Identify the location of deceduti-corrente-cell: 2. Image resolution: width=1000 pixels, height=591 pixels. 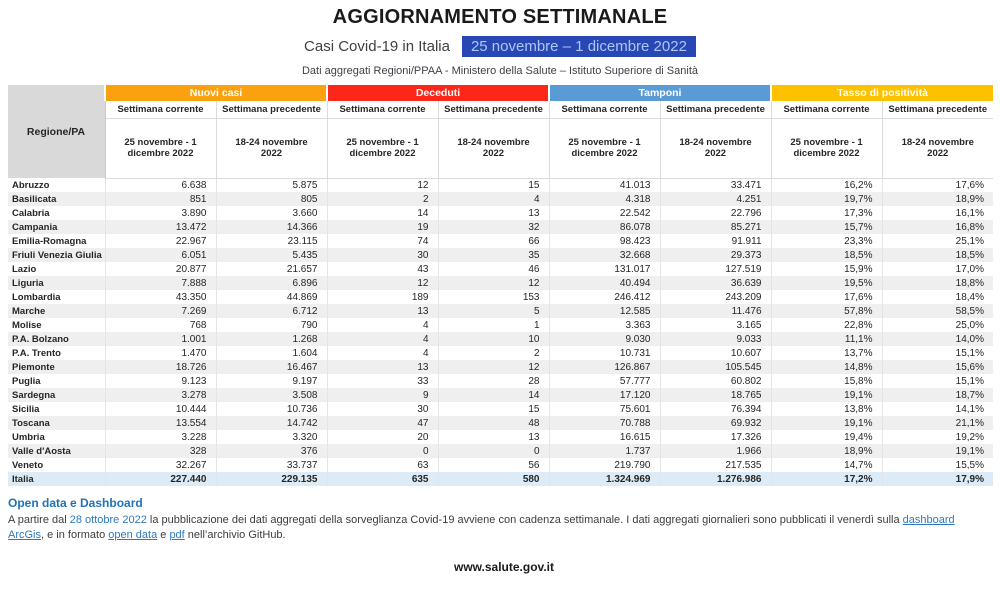
(382, 199).